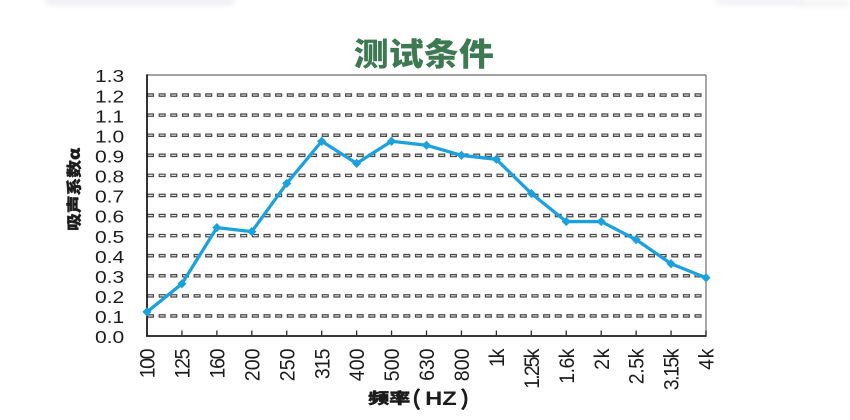 Image resolution: width=850 pixels, height=420 pixels. Describe the element at coordinates (109, 237) in the screenshot. I see `svg-text: 0.5` at that location.